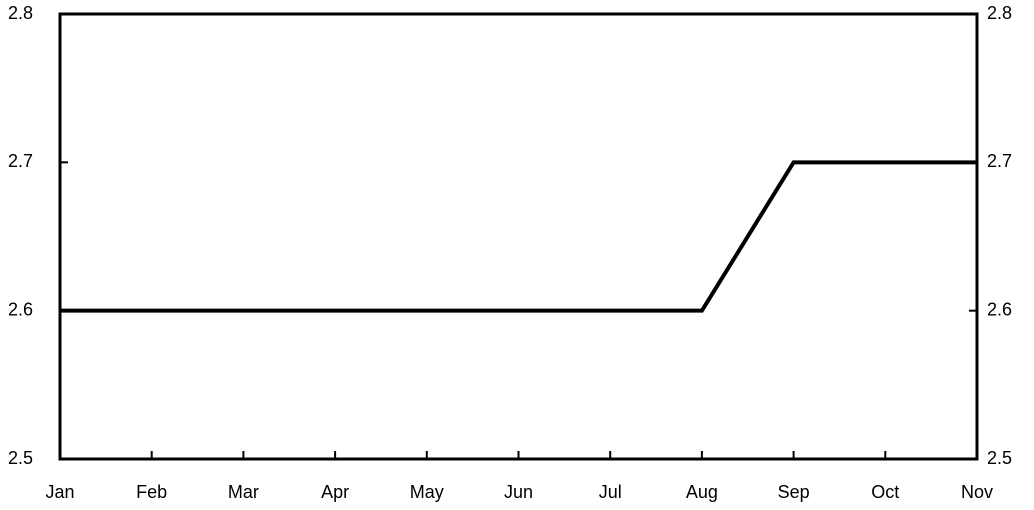 This screenshot has height=510, width=1034. Describe the element at coordinates (335, 492) in the screenshot. I see `x-tick-label: Apr` at that location.